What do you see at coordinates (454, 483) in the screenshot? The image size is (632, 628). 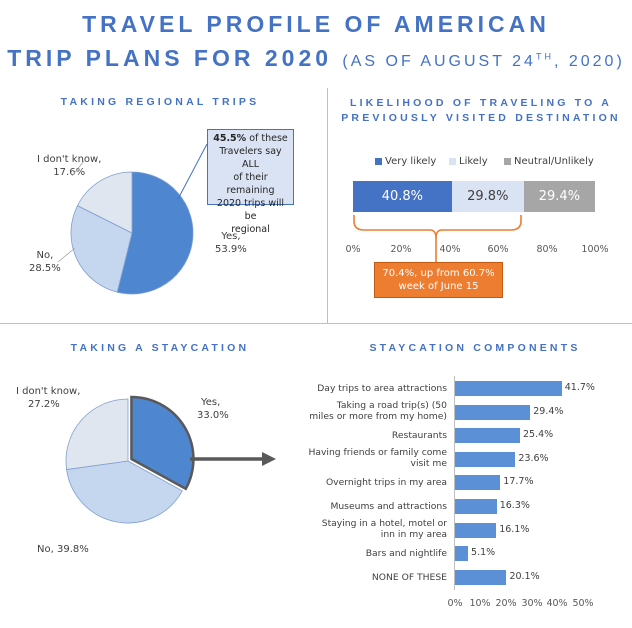 I see `components-axis` at bounding box center [454, 483].